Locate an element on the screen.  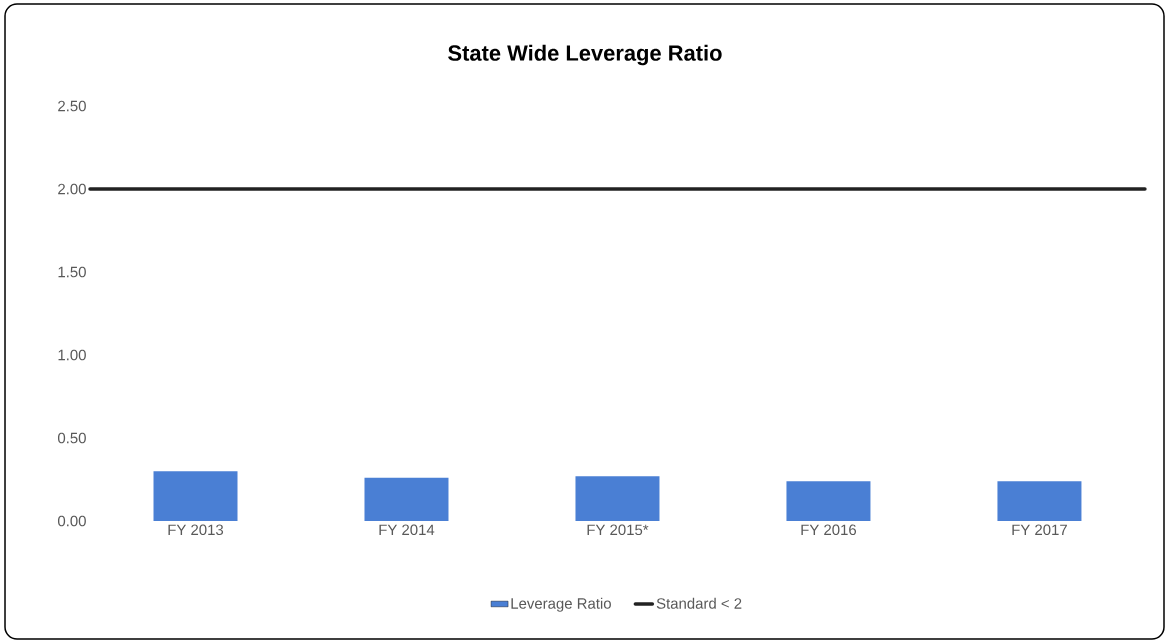
x-tick-label: FY 2015* is located at coordinates (618, 530).